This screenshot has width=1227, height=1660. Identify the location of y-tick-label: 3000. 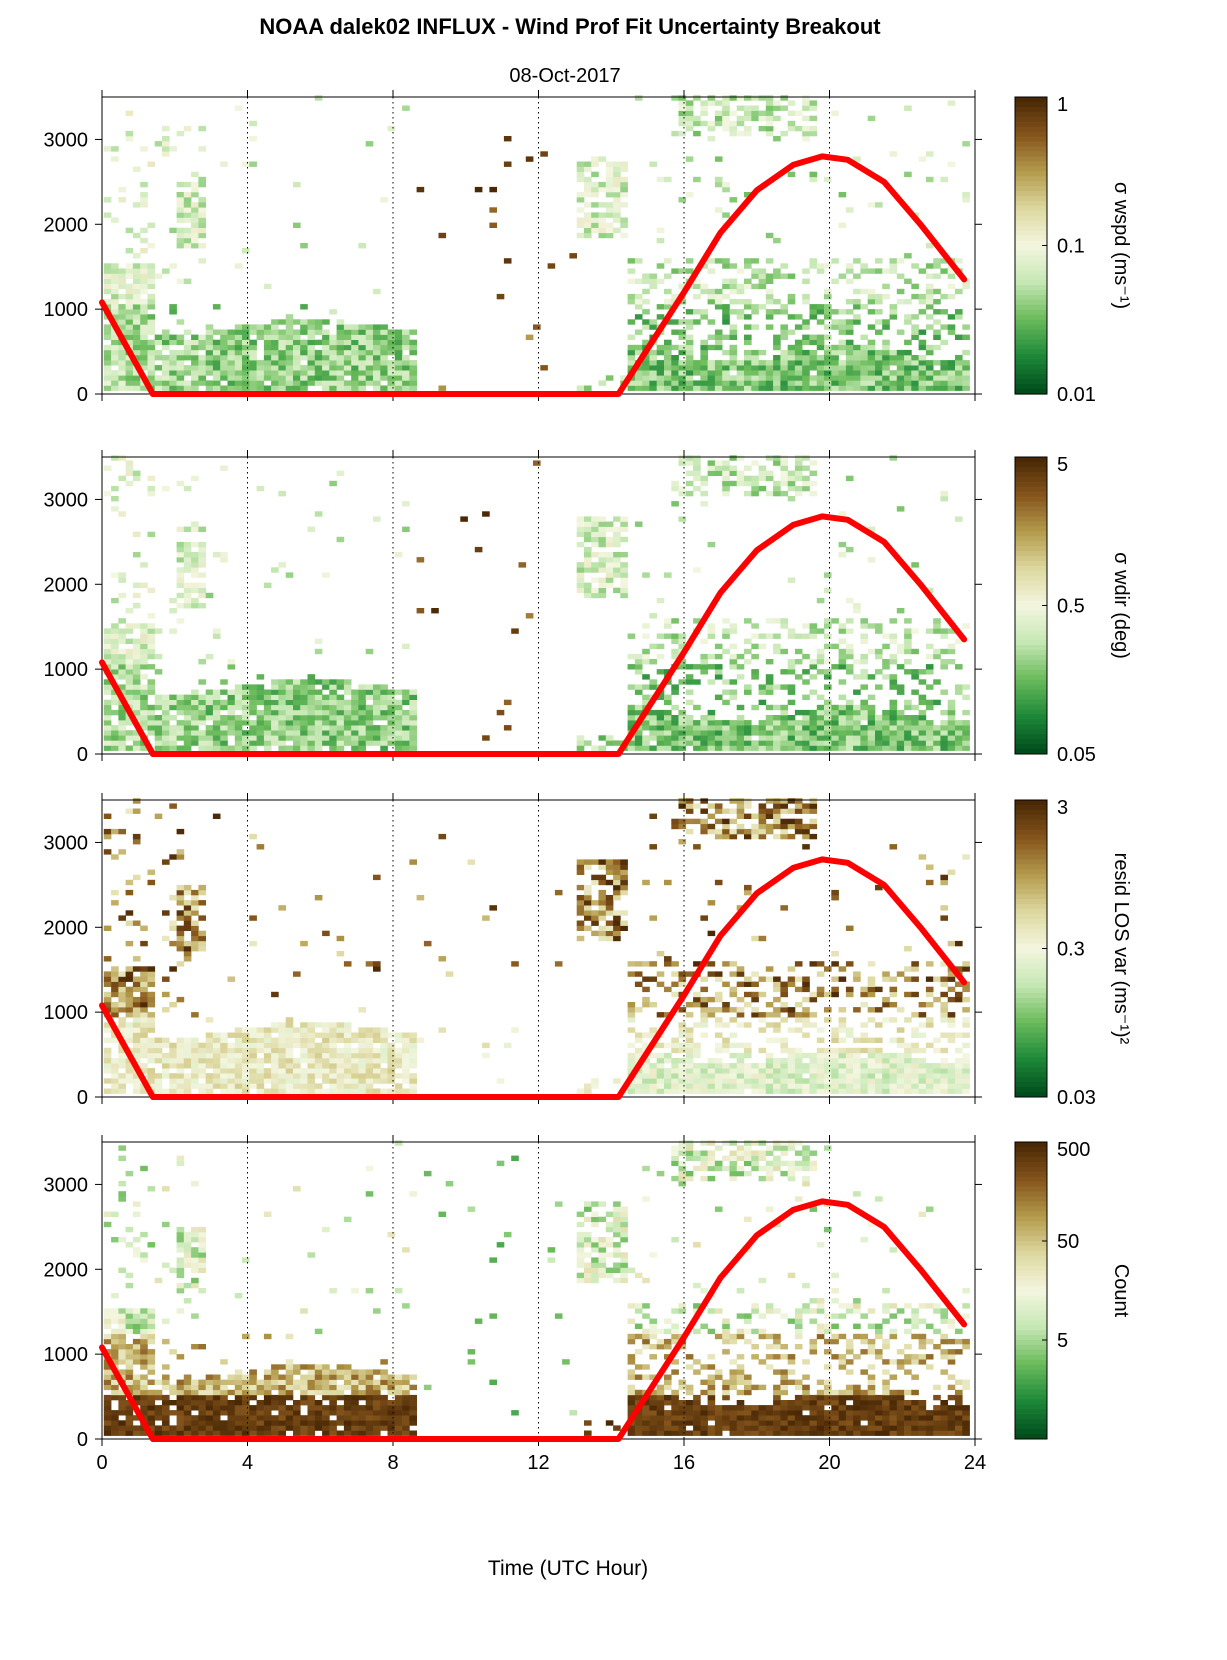
(66, 500).